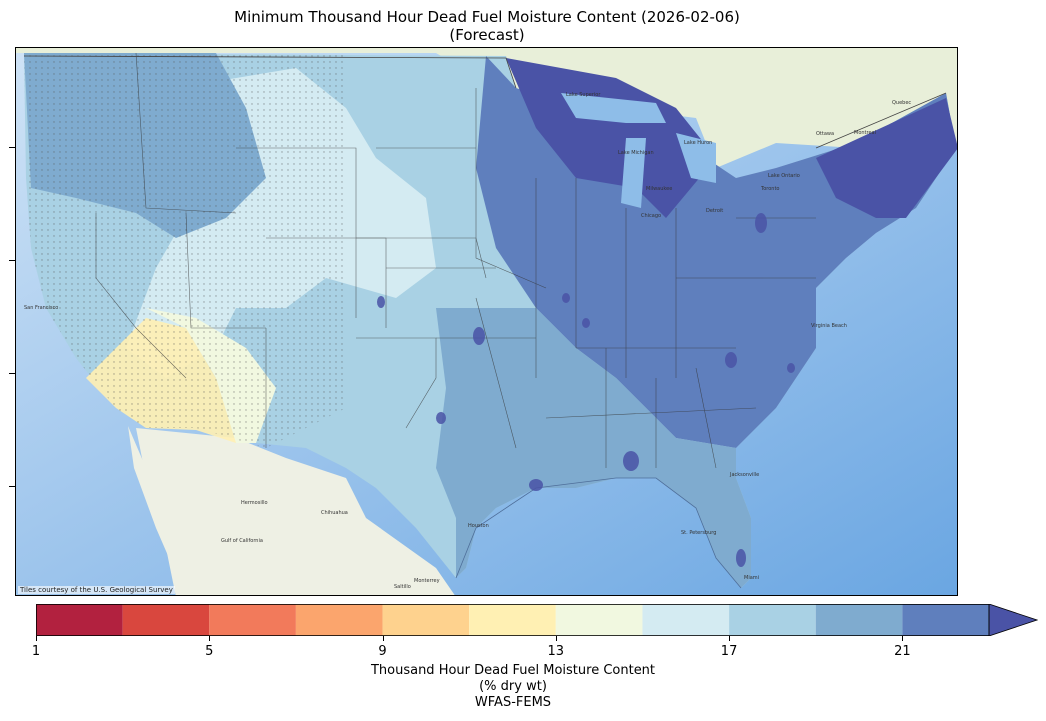 The image size is (1046, 721). I want to click on colorbar-extend-arrow, so click(1013, 620).